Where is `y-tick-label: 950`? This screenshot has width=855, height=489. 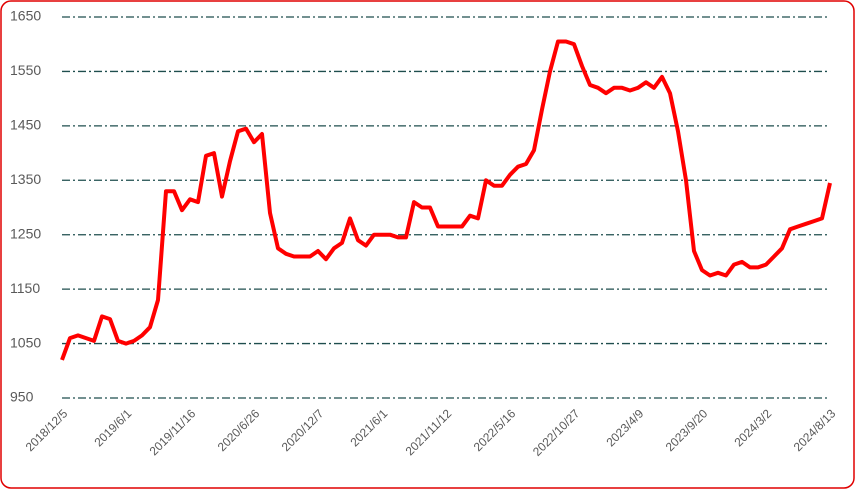
y-tick-label: 950 is located at coordinates (22, 397).